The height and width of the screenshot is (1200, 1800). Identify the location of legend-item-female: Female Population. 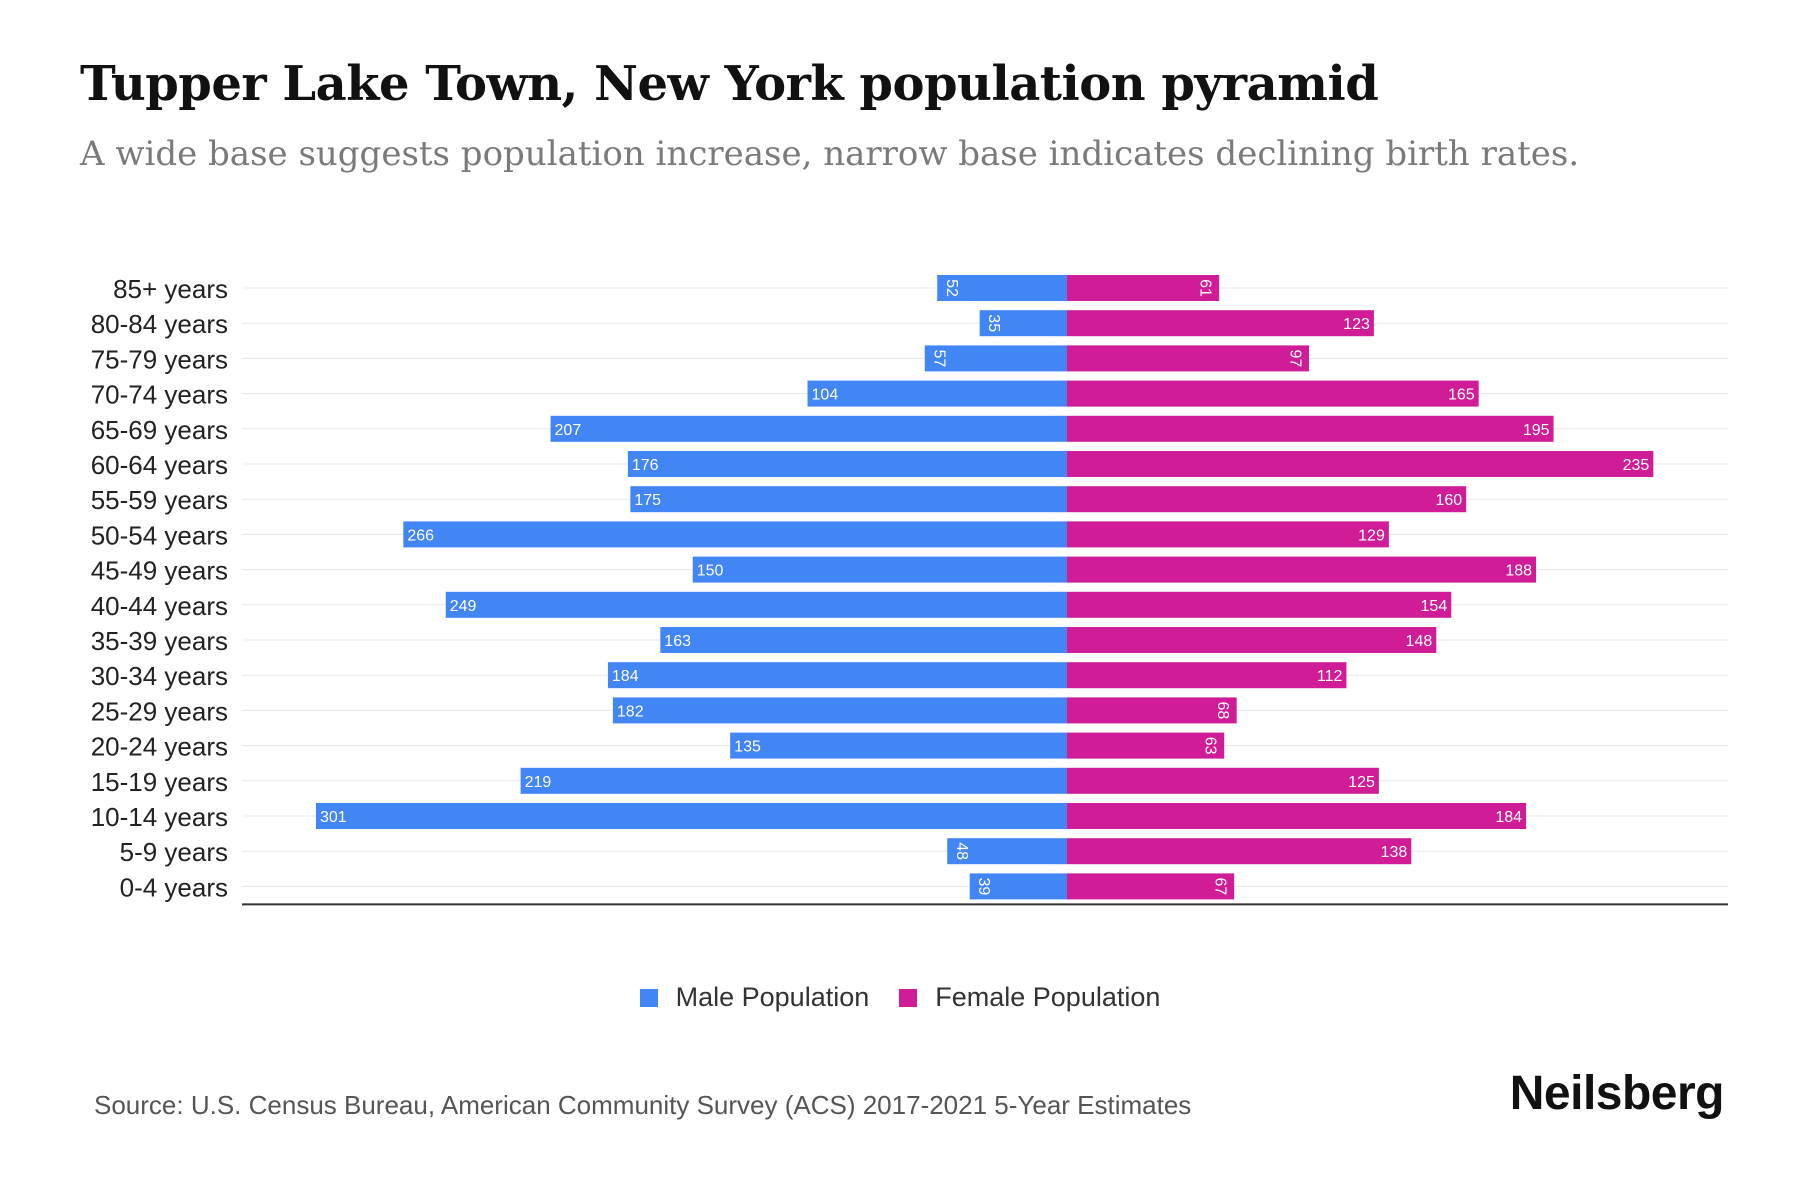
(1029, 997).